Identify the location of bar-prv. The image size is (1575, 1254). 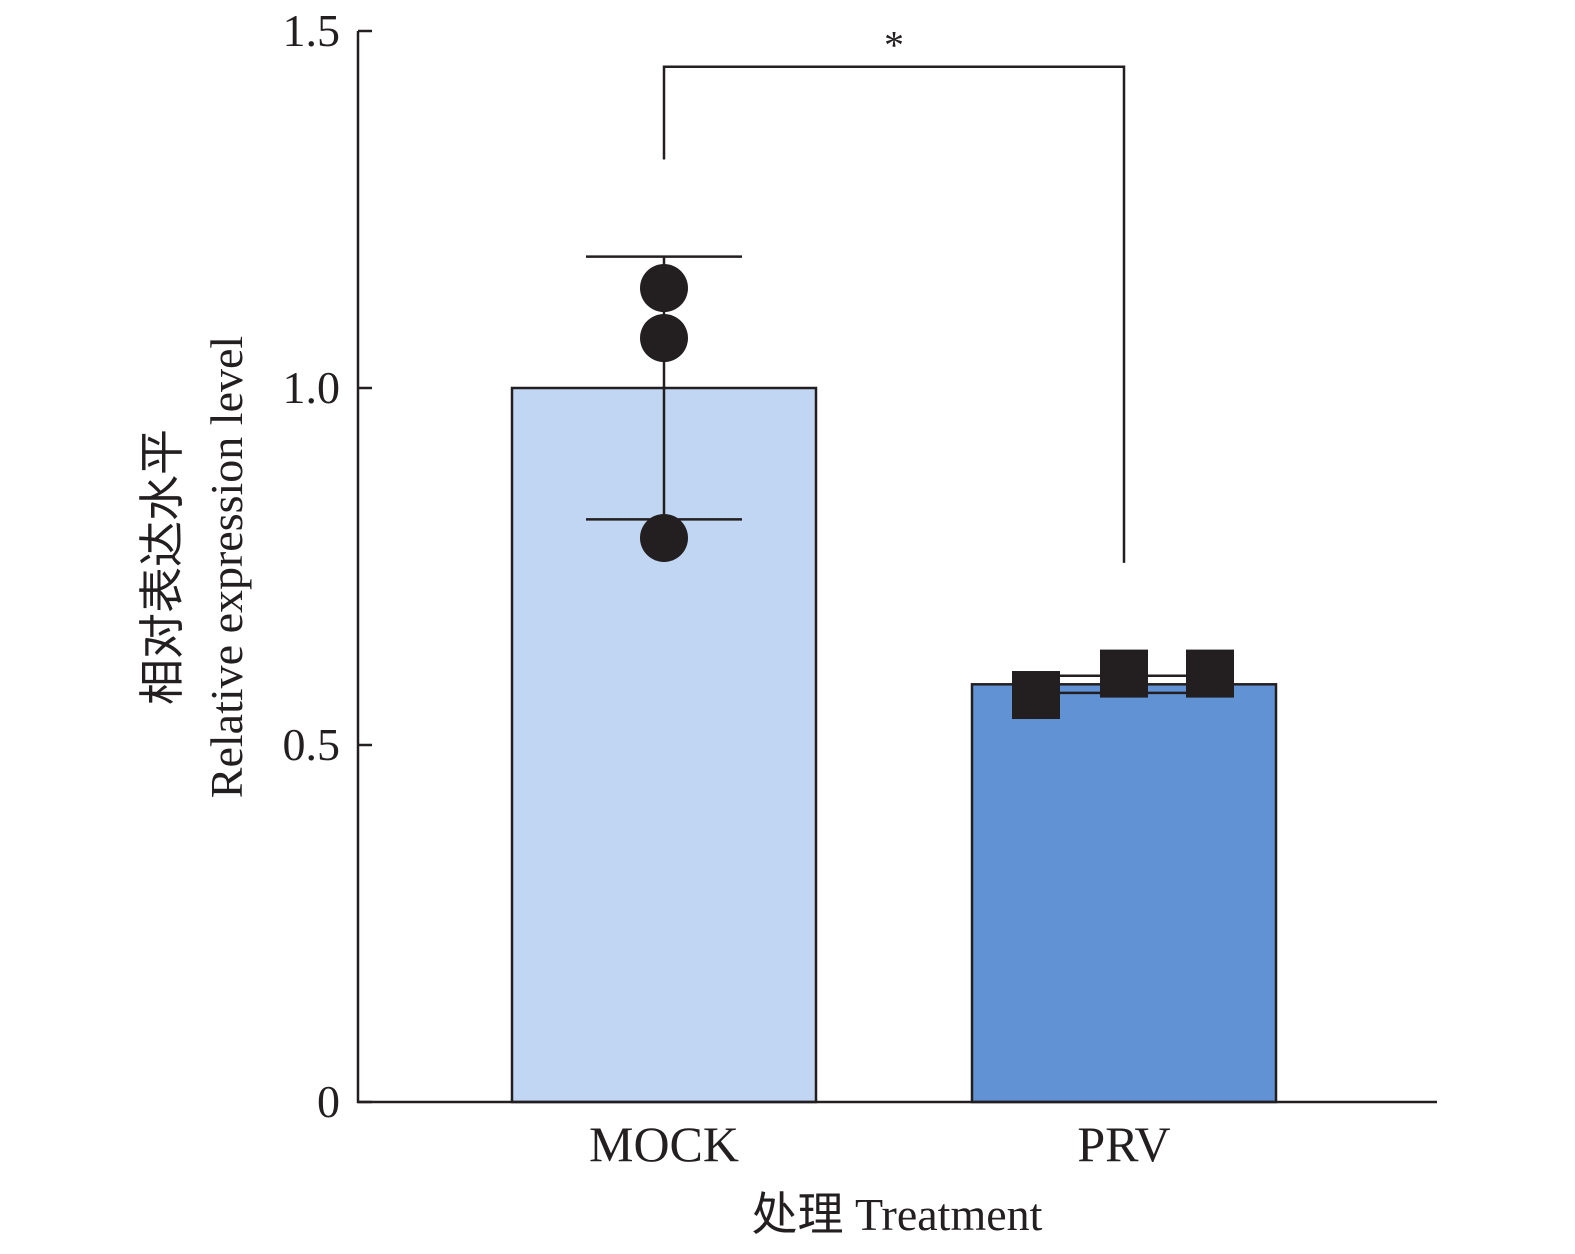
(1124, 893).